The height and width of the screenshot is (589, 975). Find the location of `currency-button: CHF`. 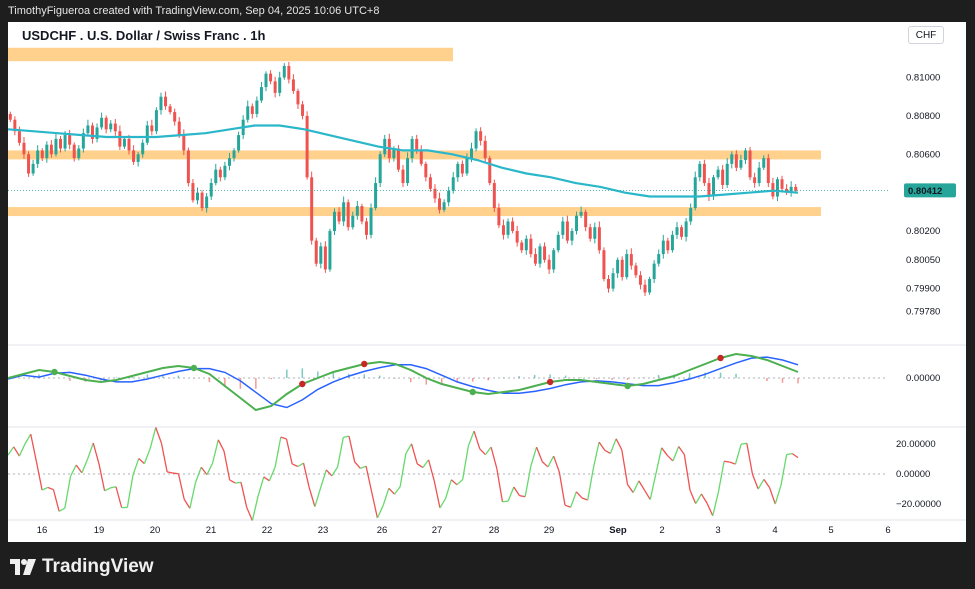

currency-button: CHF is located at coordinates (926, 35).